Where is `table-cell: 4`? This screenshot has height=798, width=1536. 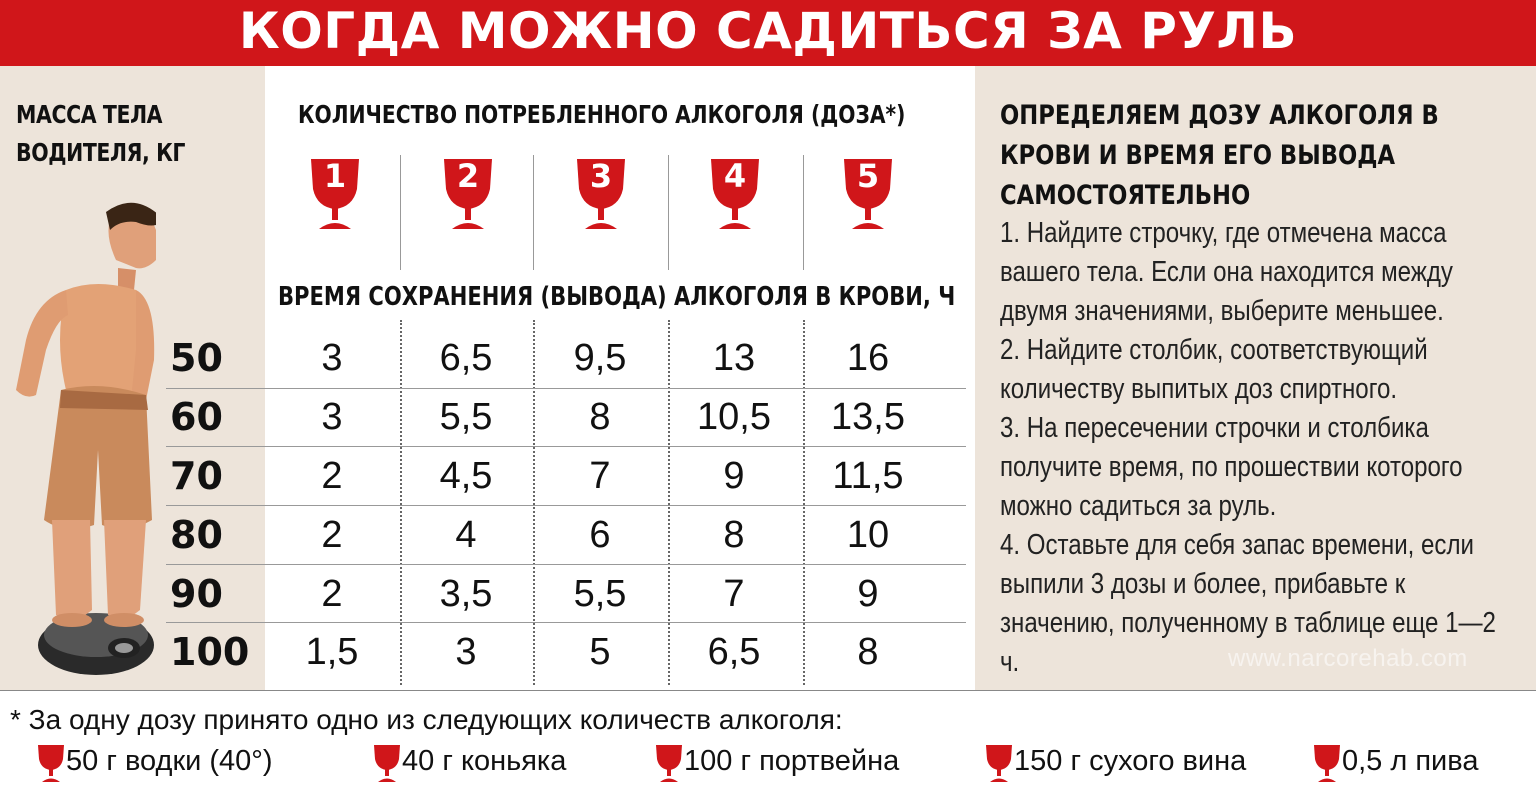 table-cell: 4 is located at coordinates (466, 535).